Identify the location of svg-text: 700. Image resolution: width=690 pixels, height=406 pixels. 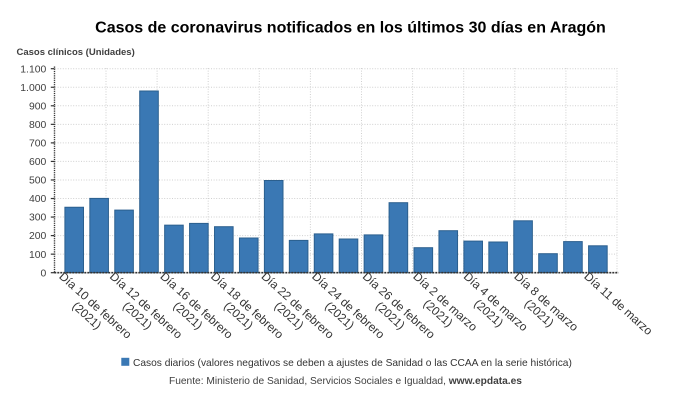
(38, 143).